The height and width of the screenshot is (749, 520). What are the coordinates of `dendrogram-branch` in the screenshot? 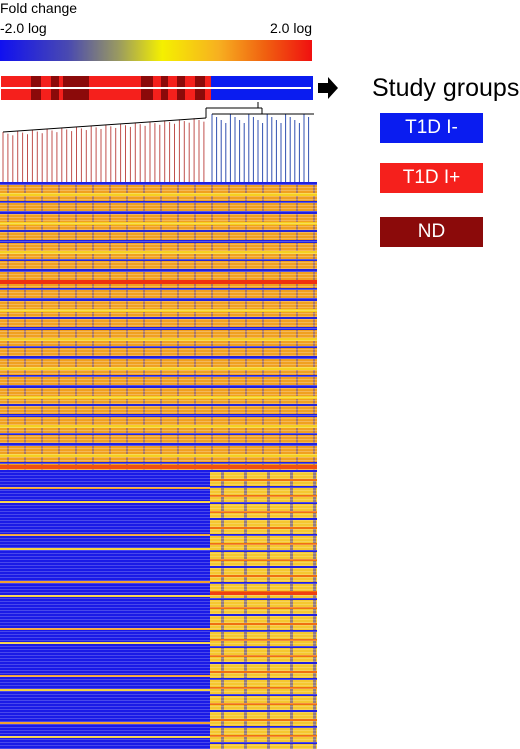 It's located at (104, 125).